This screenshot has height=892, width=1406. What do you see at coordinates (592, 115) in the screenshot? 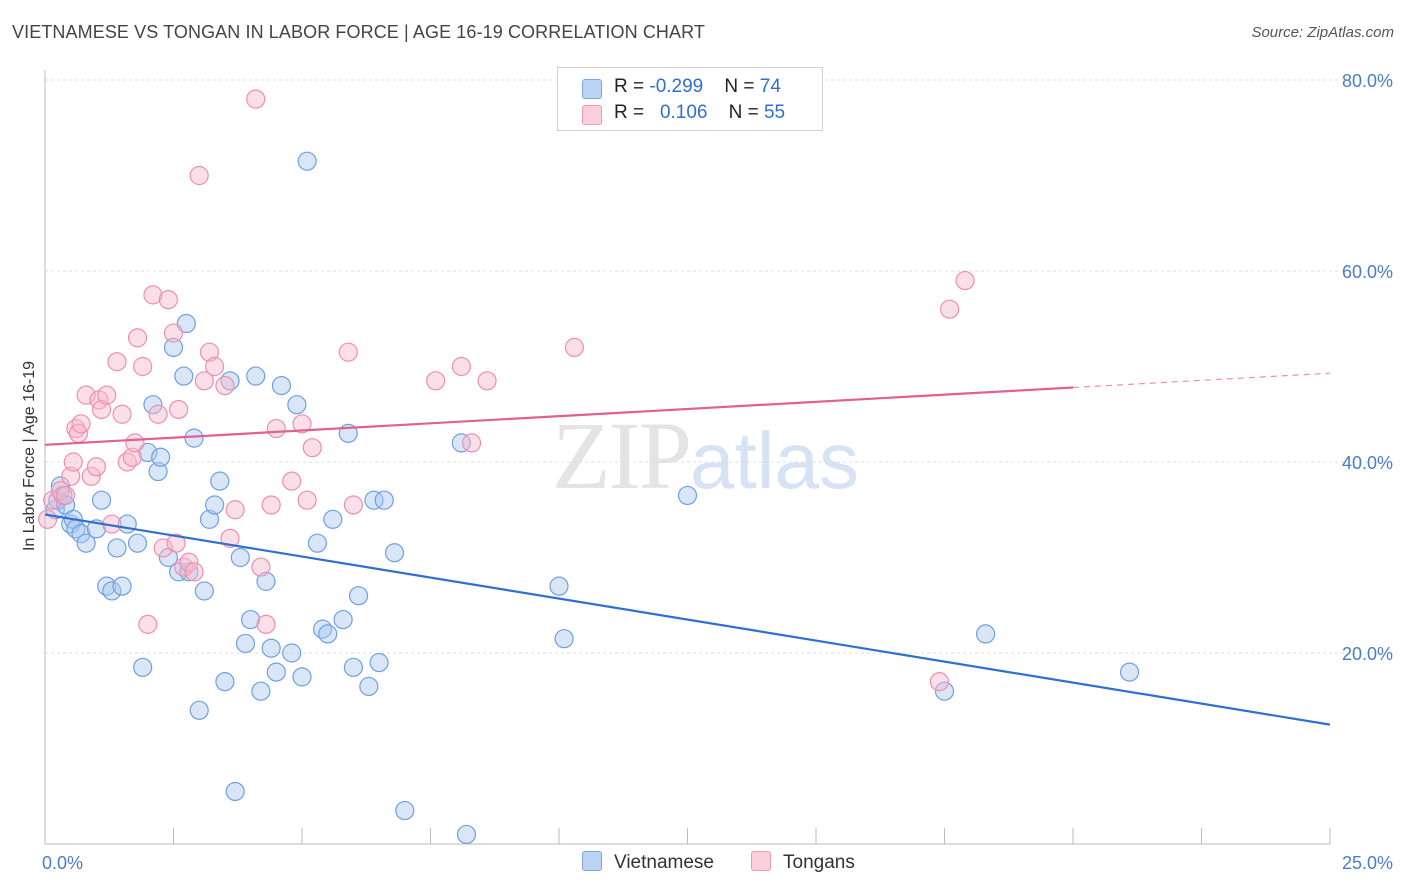
I see `legend-swatch-tongans` at bounding box center [592, 115].